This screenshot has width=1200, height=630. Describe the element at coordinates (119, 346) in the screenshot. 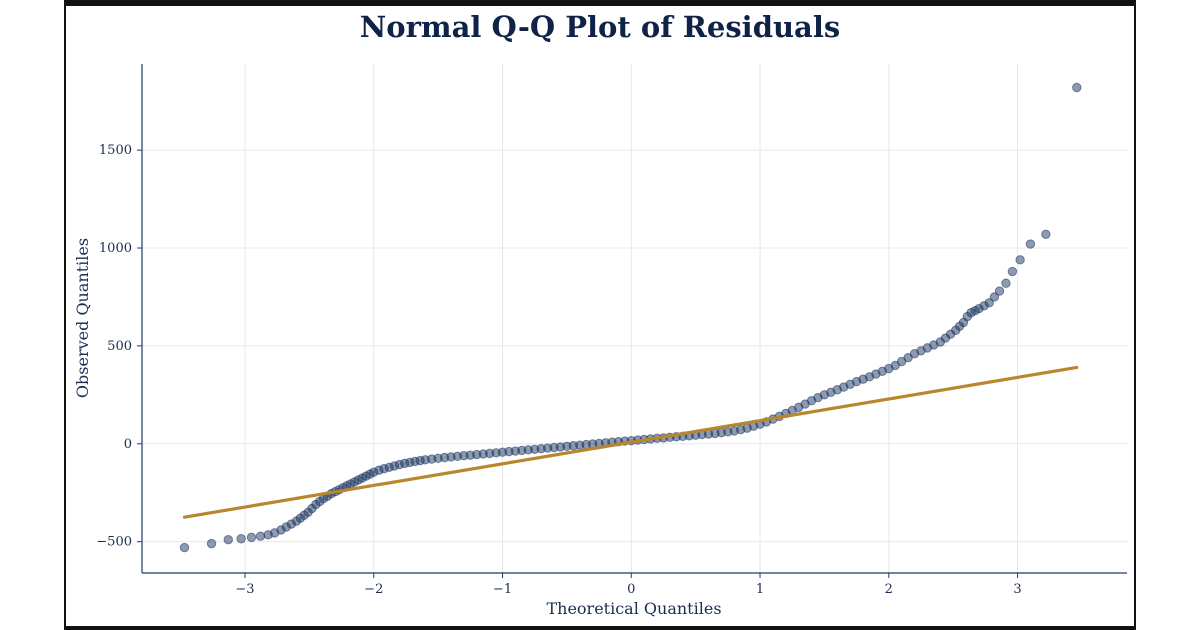

I see `y-tick-label: 500` at that location.